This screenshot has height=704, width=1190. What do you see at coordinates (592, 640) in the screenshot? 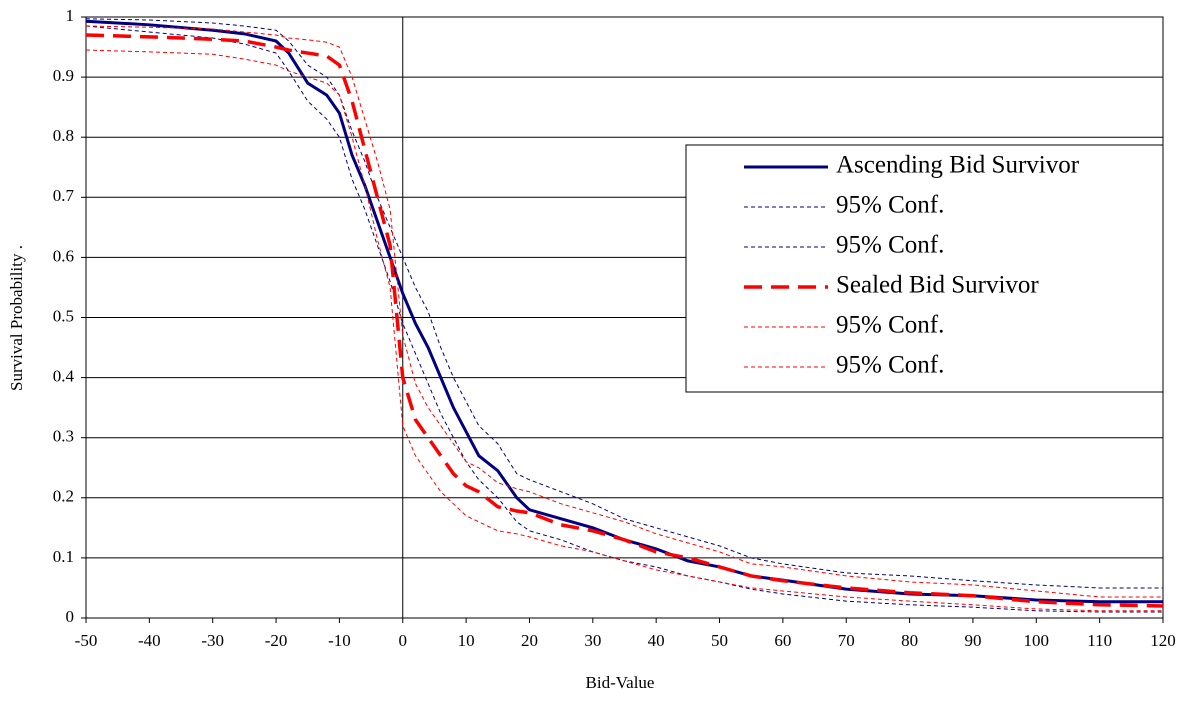
I see `x-tick-label: 30` at bounding box center [592, 640].